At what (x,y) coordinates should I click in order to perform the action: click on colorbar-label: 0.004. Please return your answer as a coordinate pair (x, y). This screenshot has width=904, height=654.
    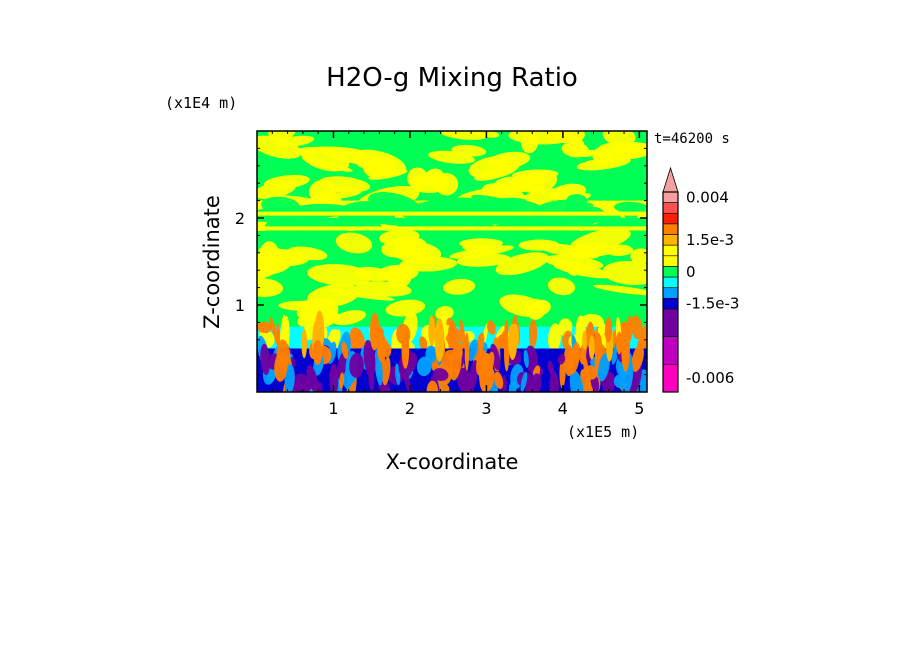
    Looking at the image, I should click on (707, 197).